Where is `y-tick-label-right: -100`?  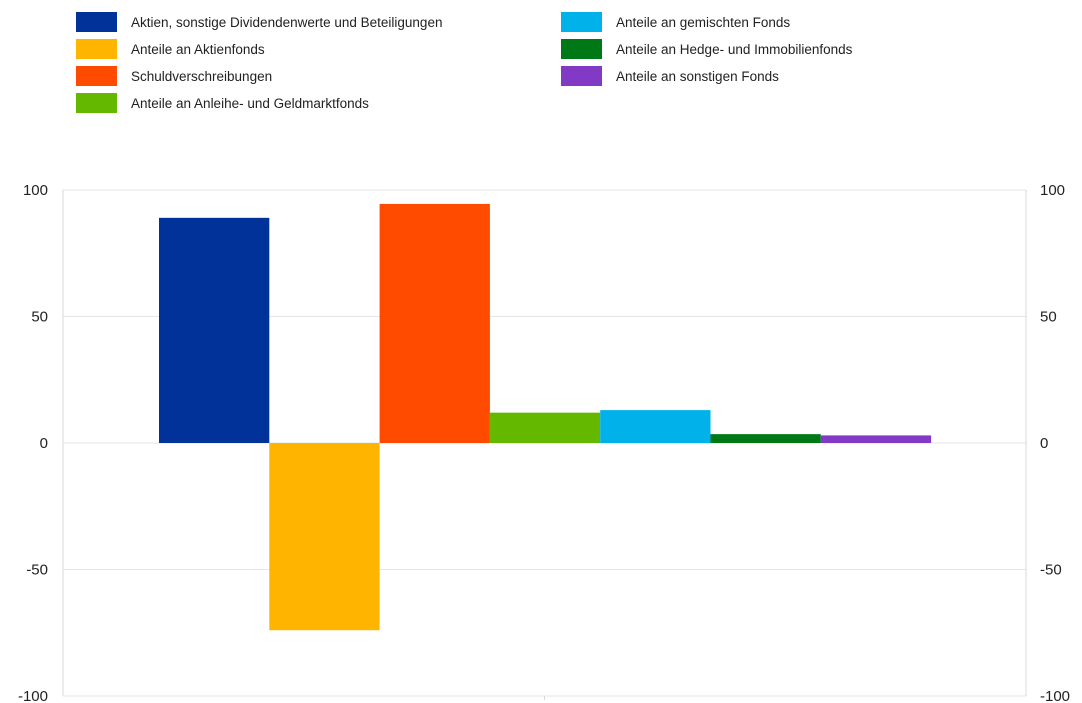 y-tick-label-right: -100 is located at coordinates (1055, 695).